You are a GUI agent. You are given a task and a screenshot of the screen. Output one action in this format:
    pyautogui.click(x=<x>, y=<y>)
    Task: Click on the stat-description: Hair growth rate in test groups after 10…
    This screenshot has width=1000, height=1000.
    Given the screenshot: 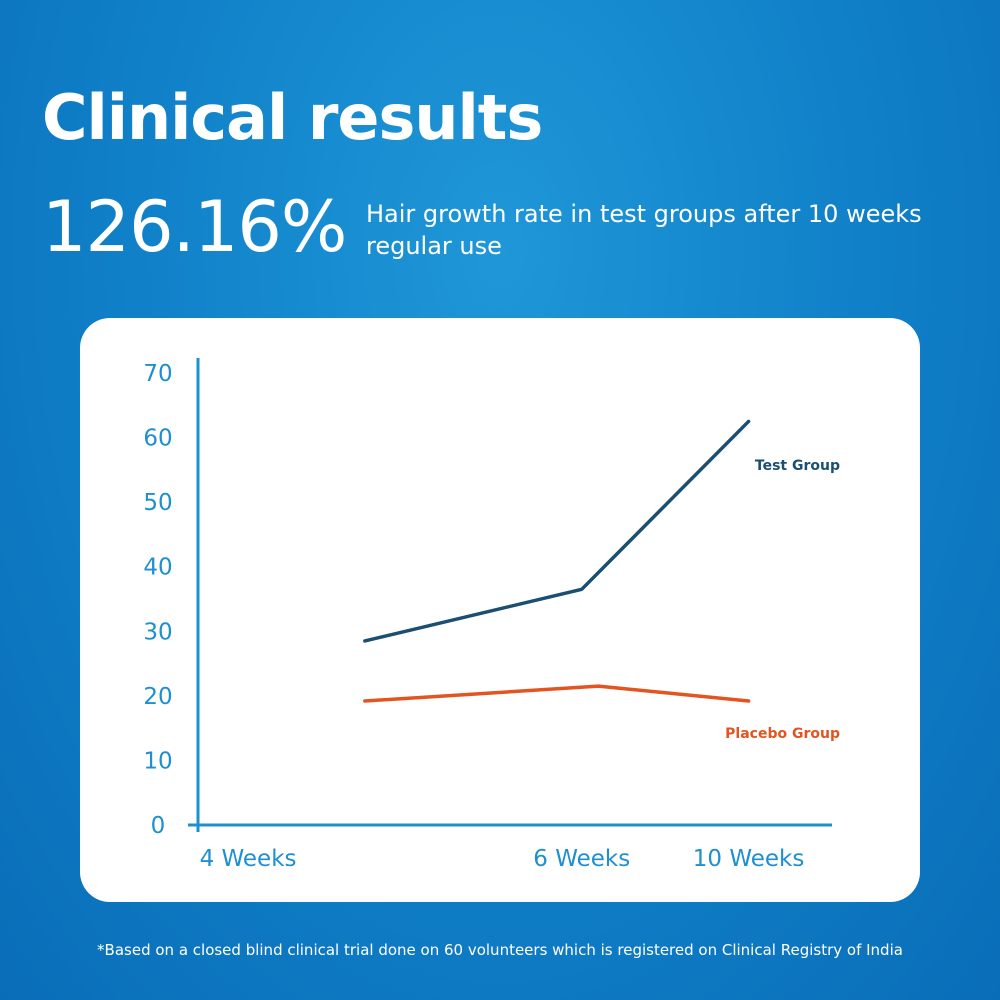 What is the action you would take?
    pyautogui.click(x=644, y=230)
    